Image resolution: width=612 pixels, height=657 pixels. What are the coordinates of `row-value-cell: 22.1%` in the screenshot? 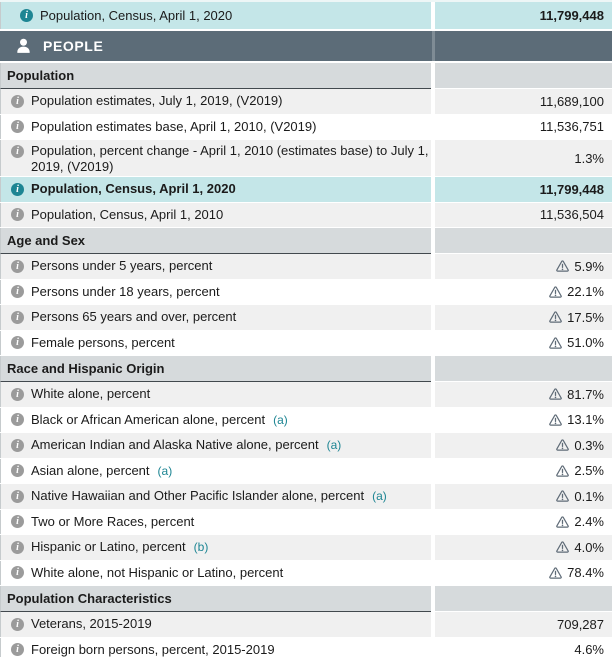 It's located at (523, 291).